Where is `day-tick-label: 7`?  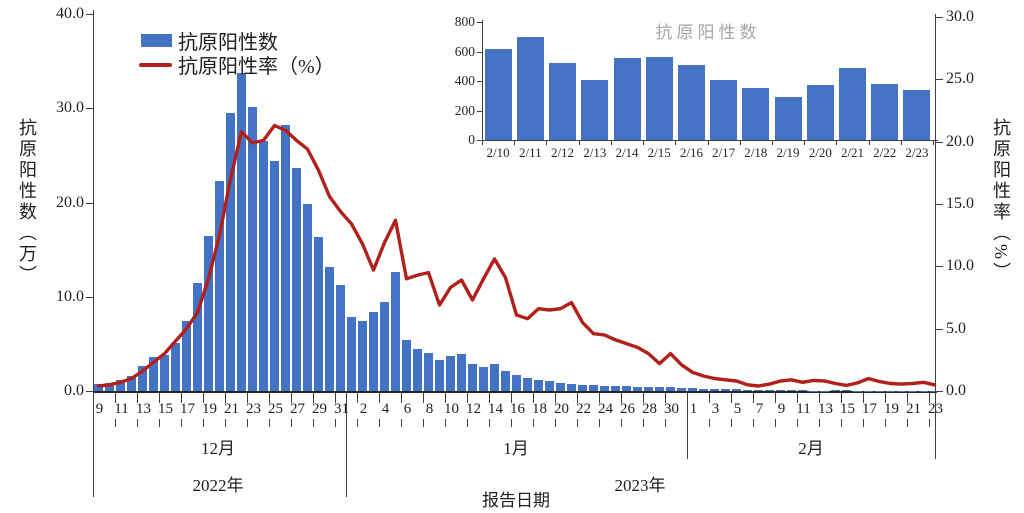 day-tick-label: 7 is located at coordinates (759, 409).